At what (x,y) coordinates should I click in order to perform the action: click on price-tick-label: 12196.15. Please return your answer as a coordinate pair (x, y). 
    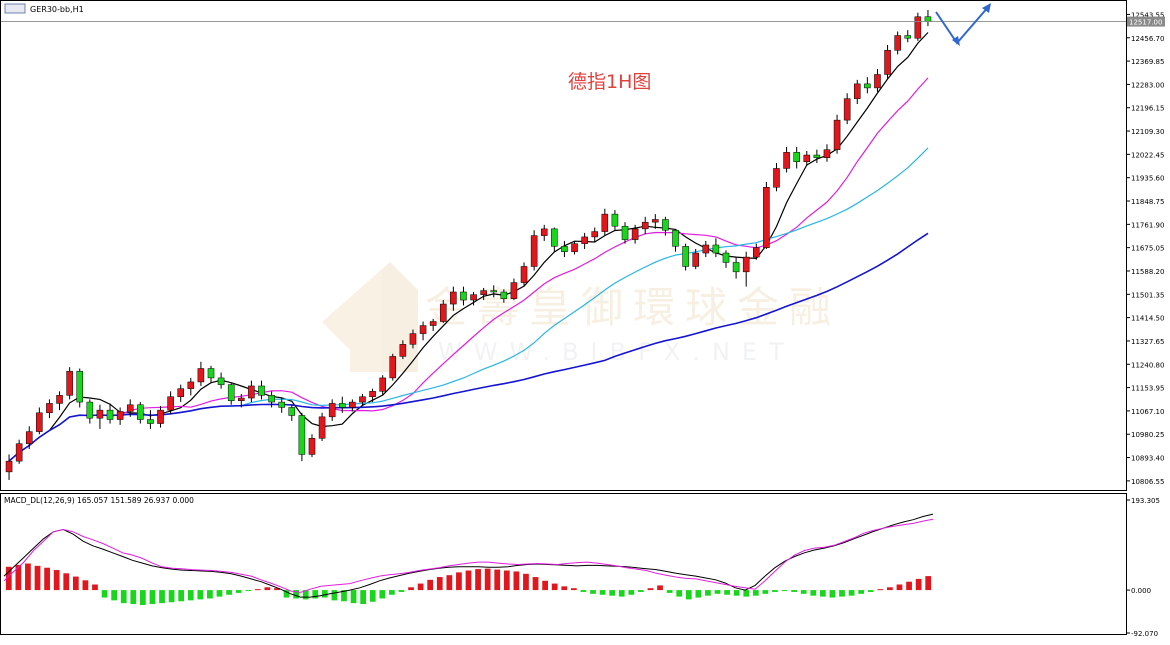
    Looking at the image, I should click on (1147, 109).